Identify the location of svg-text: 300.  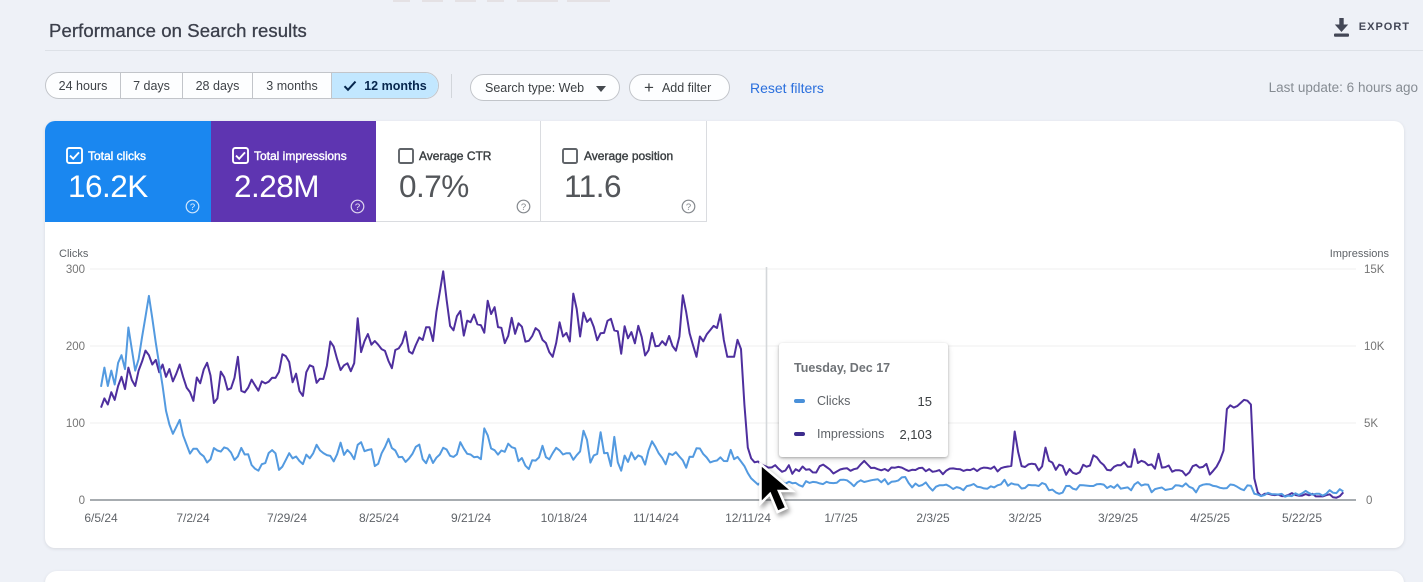
(75, 270).